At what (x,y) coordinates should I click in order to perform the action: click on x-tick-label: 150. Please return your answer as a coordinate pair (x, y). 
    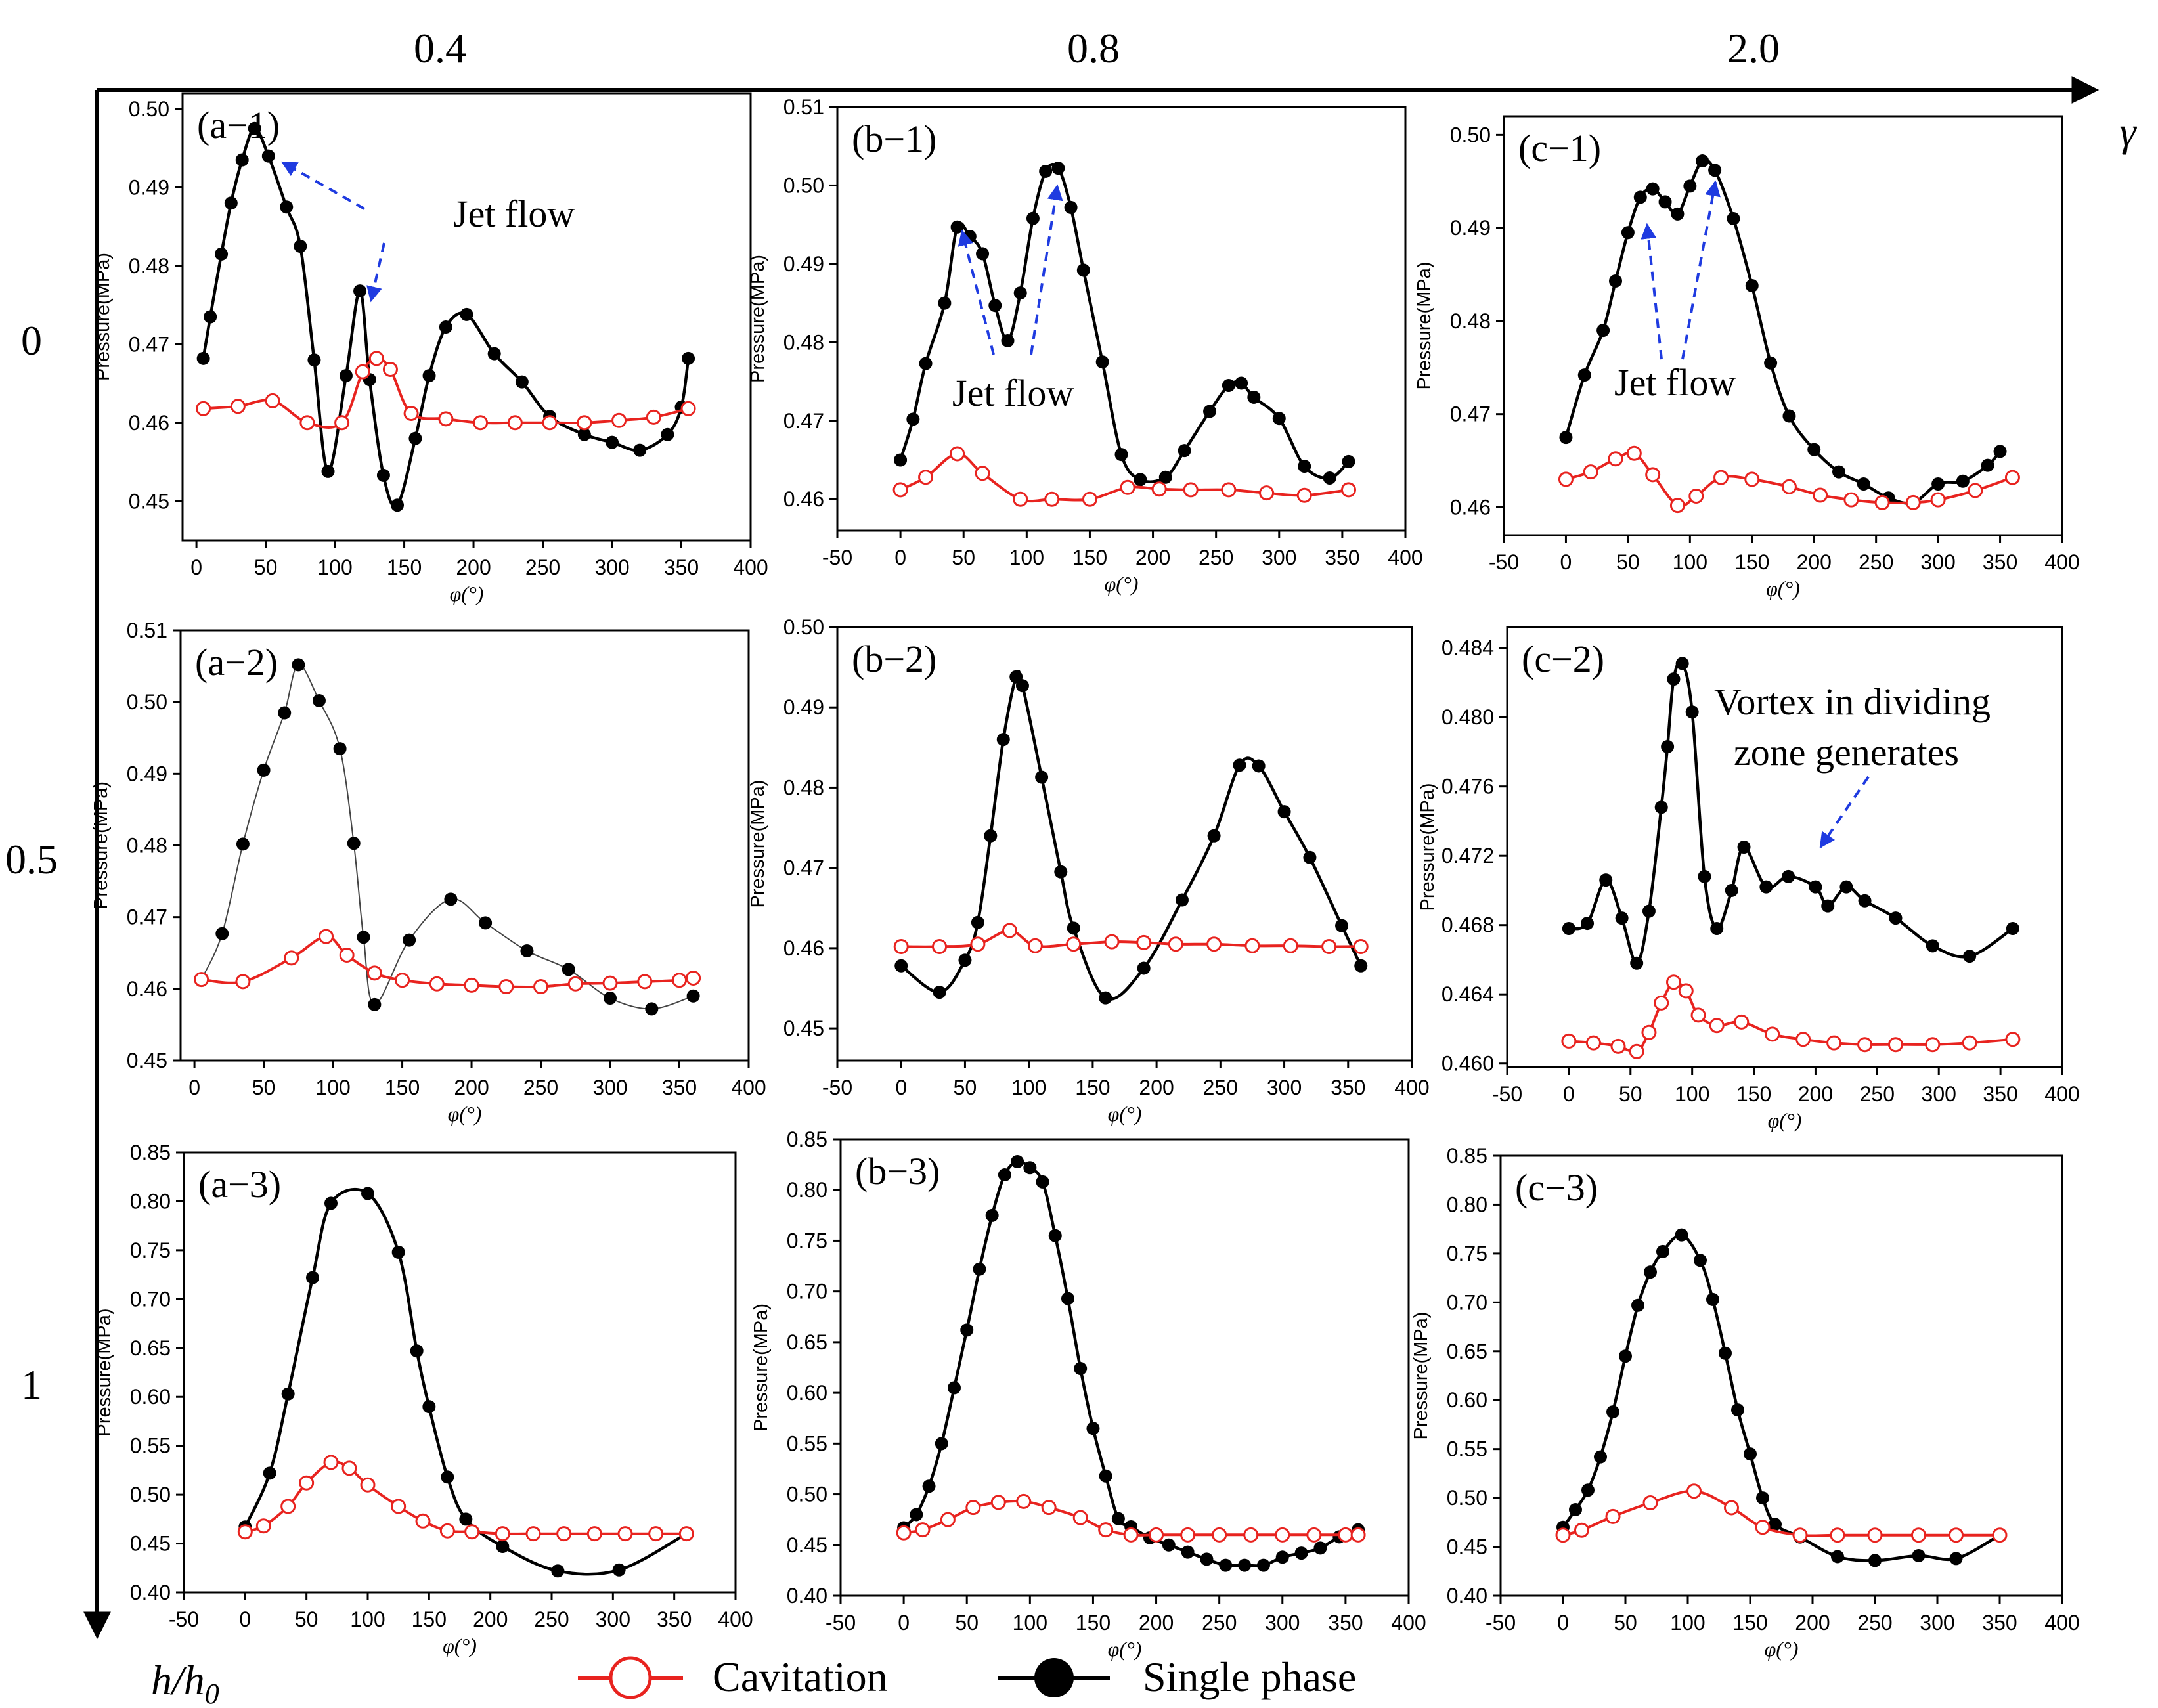
    Looking at the image, I should click on (1092, 1087).